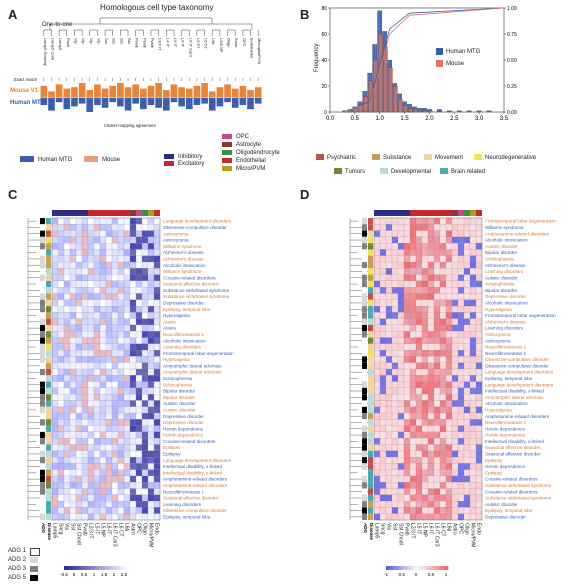 The height and width of the screenshot is (587, 585). What do you see at coordinates (506, 422) in the screenshot?
I see `disease-row-label: Neurofibromatosis 1` at bounding box center [506, 422].